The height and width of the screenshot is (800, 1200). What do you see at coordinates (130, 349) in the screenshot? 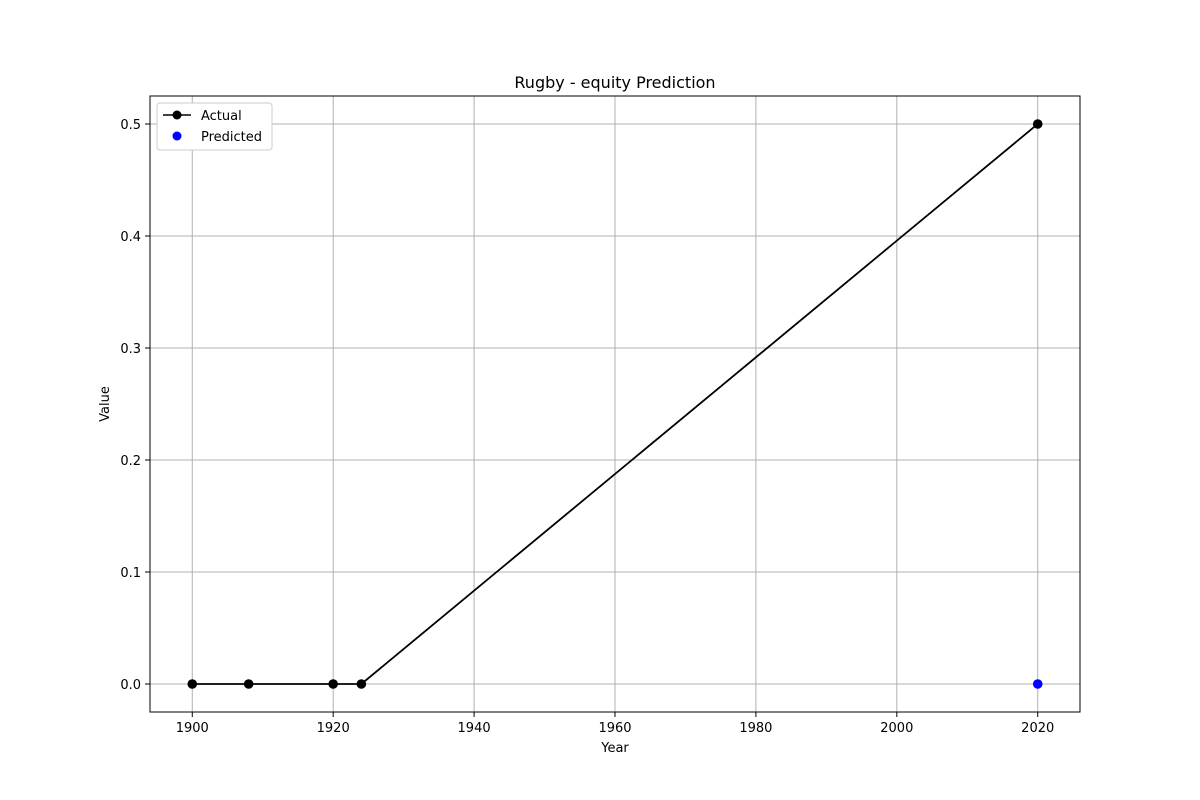
I see `y-tick-label: 0.3` at bounding box center [130, 349].